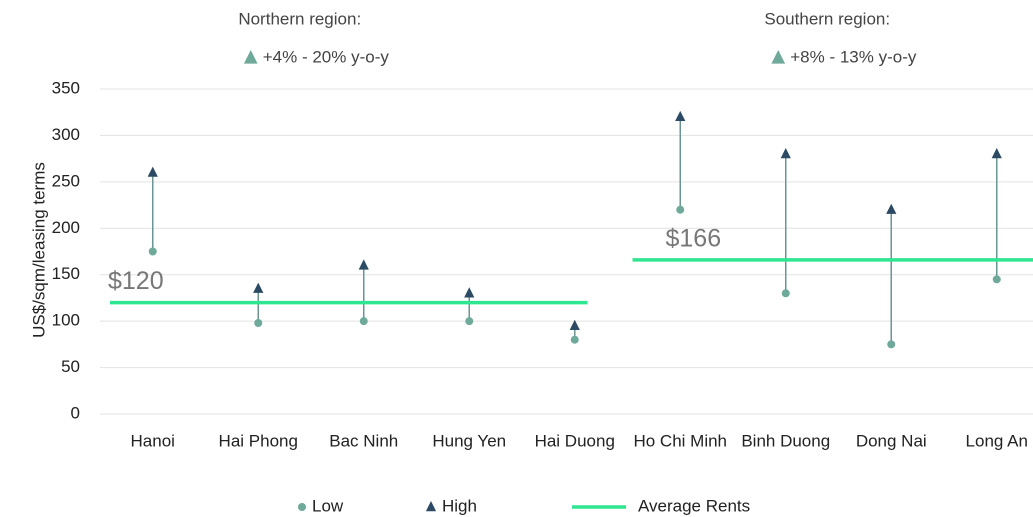 This screenshot has width=1033, height=517. Describe the element at coordinates (326, 56) in the screenshot. I see `region-change: +4% - 20% y-o-y` at that location.